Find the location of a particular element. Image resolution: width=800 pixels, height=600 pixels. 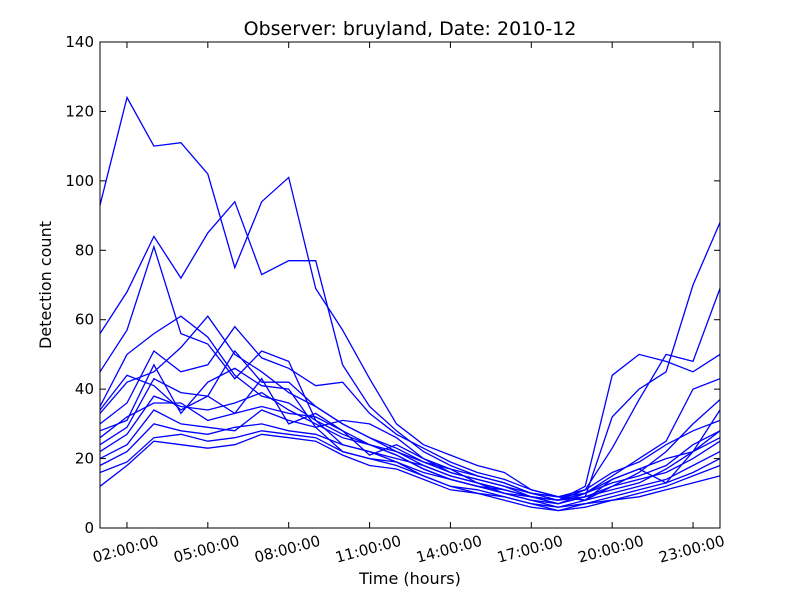

x-tick-label-08:00:00: 08:00:00 is located at coordinates (288, 549).